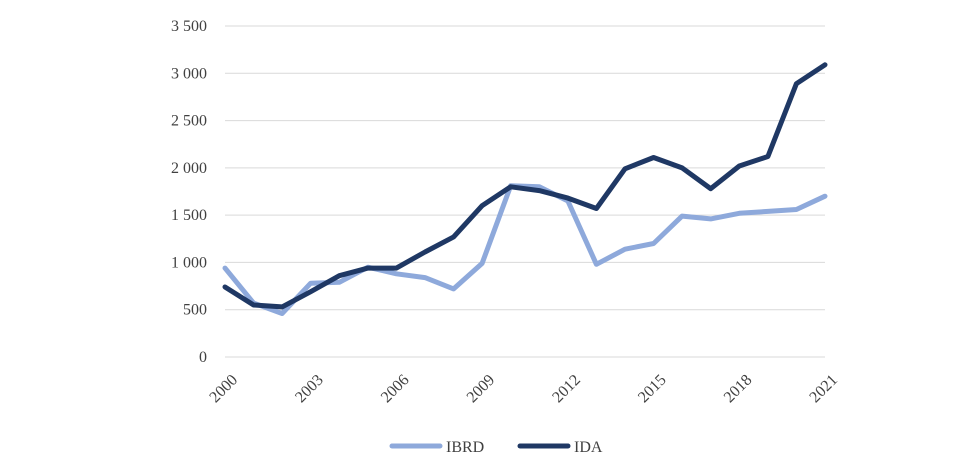  Describe the element at coordinates (823, 388) in the screenshot. I see `x-tick-label: 2021` at that location.